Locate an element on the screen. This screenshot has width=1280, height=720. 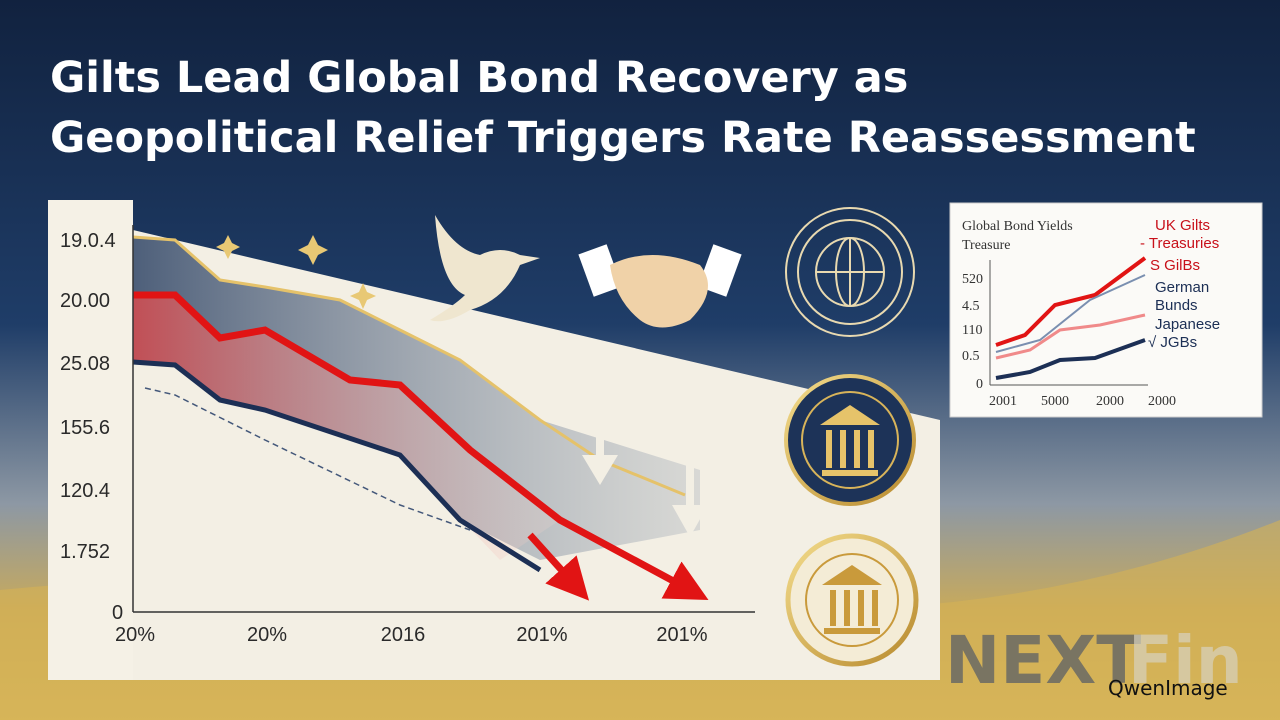
inset-blue-line is located at coordinates (1070, 313).